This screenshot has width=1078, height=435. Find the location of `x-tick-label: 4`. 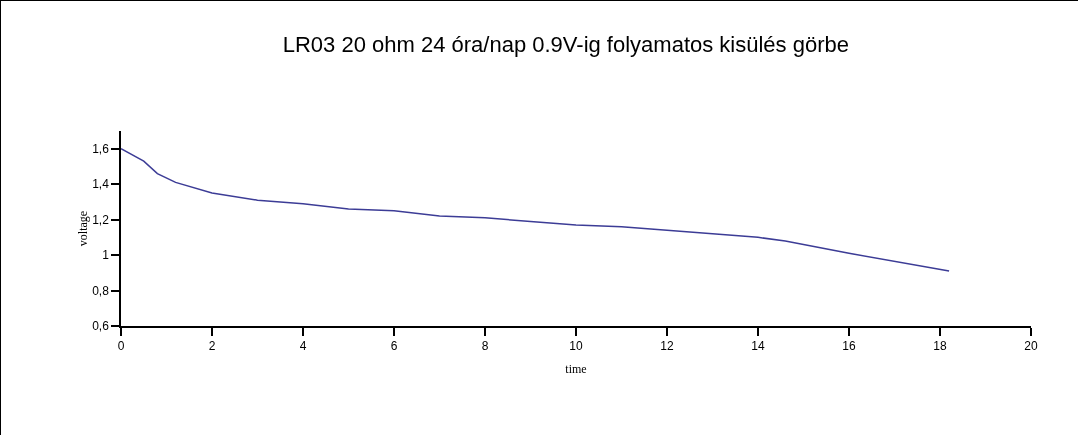

x-tick-label: 4 is located at coordinates (303, 346).